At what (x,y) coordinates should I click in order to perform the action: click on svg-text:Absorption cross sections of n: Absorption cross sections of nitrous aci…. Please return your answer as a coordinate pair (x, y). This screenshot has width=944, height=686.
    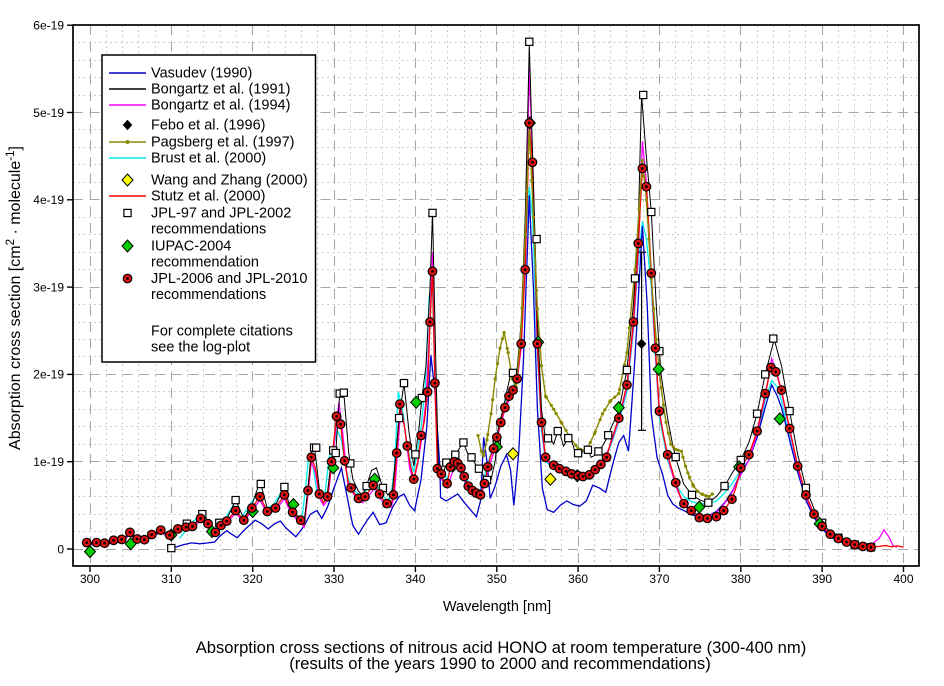
    Looking at the image, I should click on (501, 647).